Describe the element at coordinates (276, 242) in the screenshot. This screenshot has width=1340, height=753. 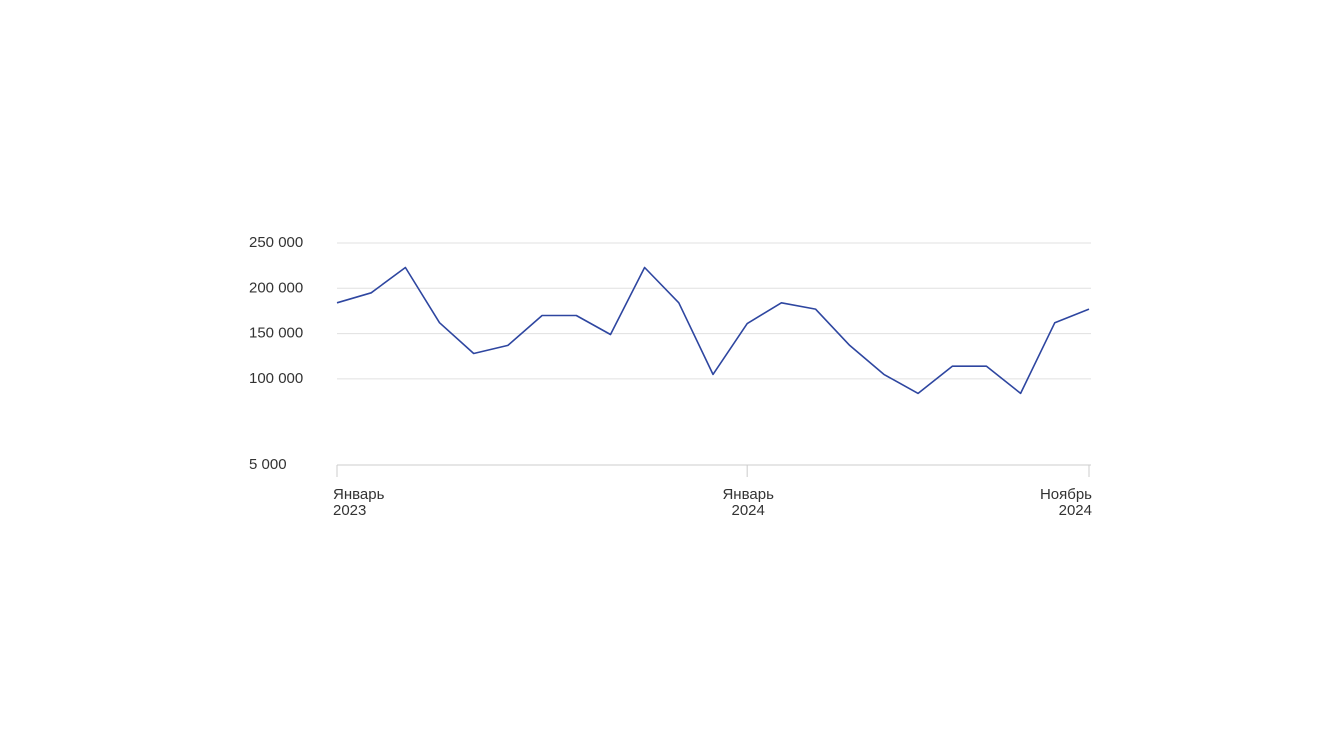
I see `y-tick-label: 250 000` at that location.